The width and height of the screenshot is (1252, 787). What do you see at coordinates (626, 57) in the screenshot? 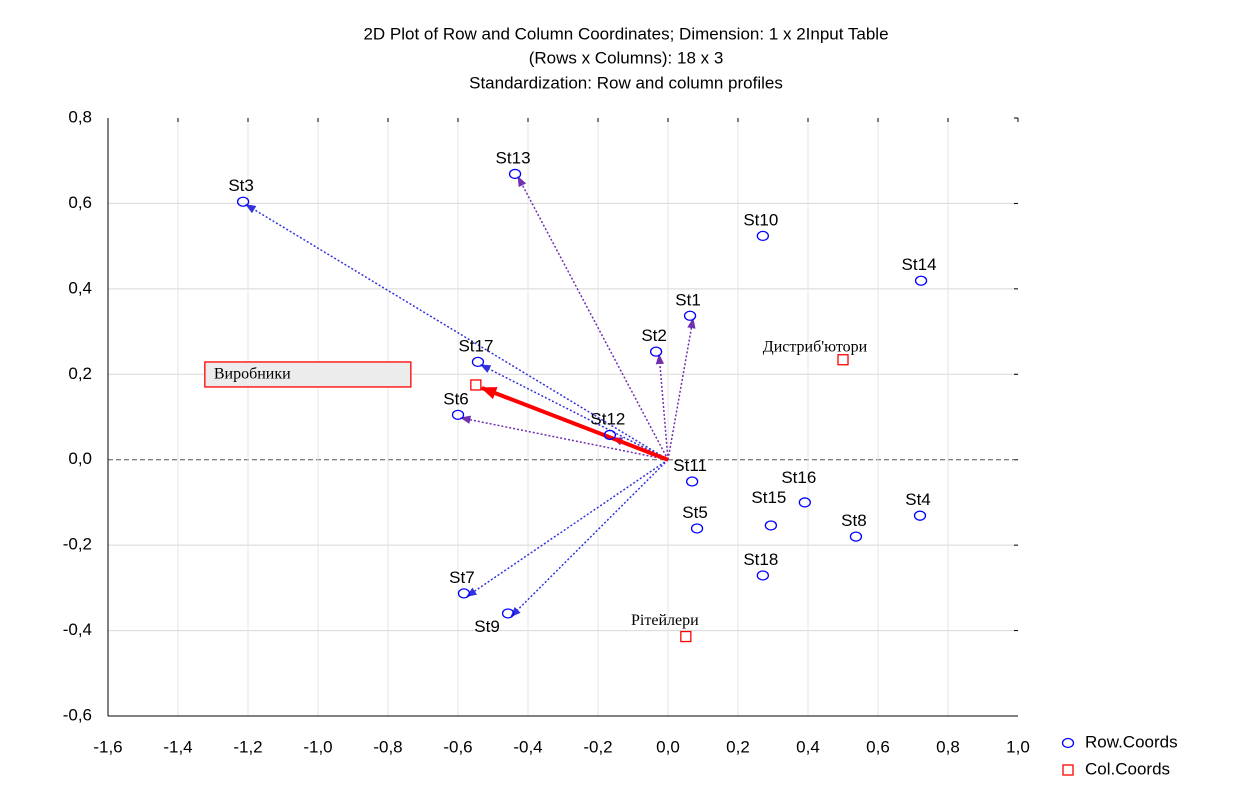
I see `chart-title: (Rows x Columns): 18 x 3` at bounding box center [626, 57].